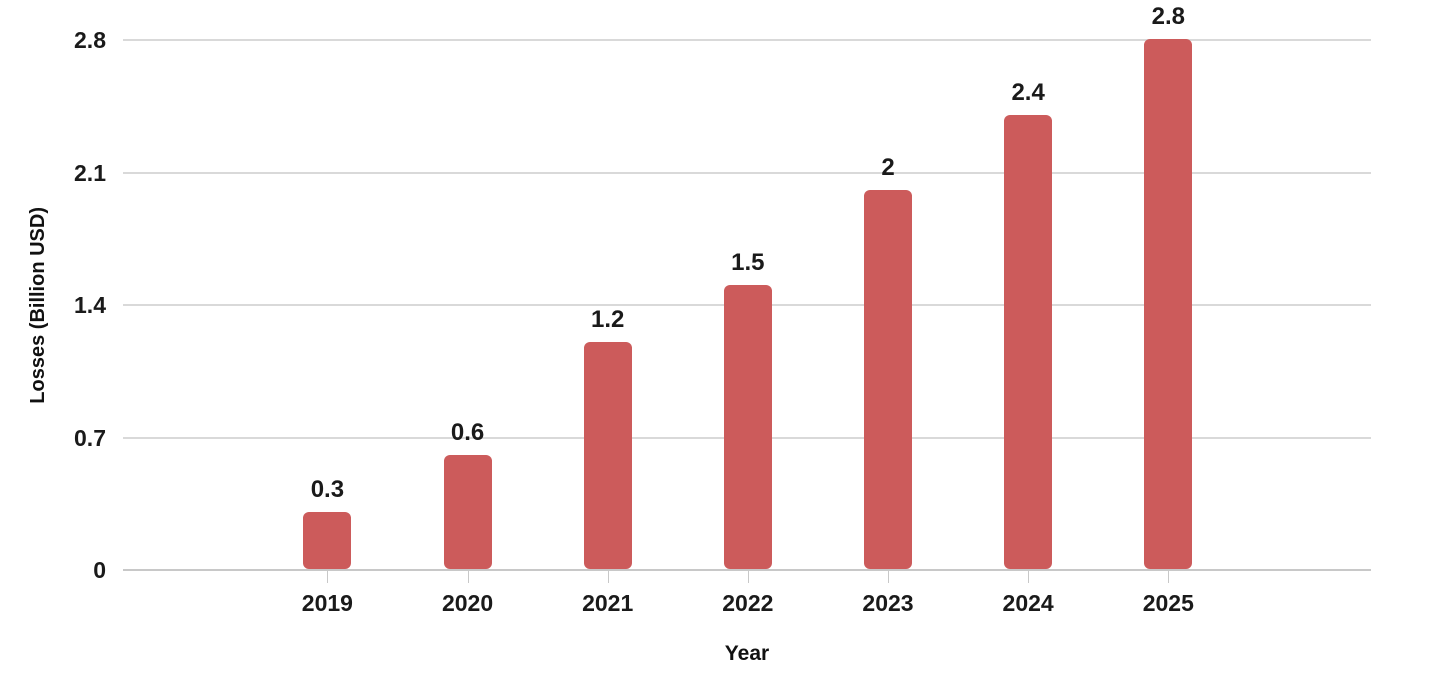 The height and width of the screenshot is (679, 1456). I want to click on y-tick-label: 0, so click(99, 570).